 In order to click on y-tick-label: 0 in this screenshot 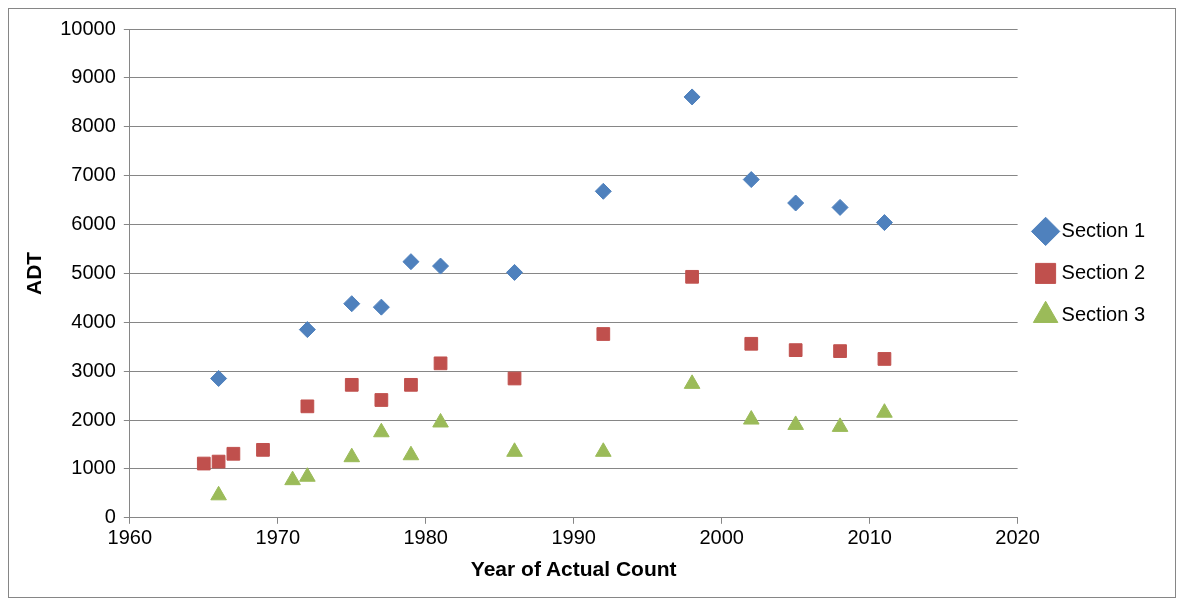, I will do `click(110, 516)`.